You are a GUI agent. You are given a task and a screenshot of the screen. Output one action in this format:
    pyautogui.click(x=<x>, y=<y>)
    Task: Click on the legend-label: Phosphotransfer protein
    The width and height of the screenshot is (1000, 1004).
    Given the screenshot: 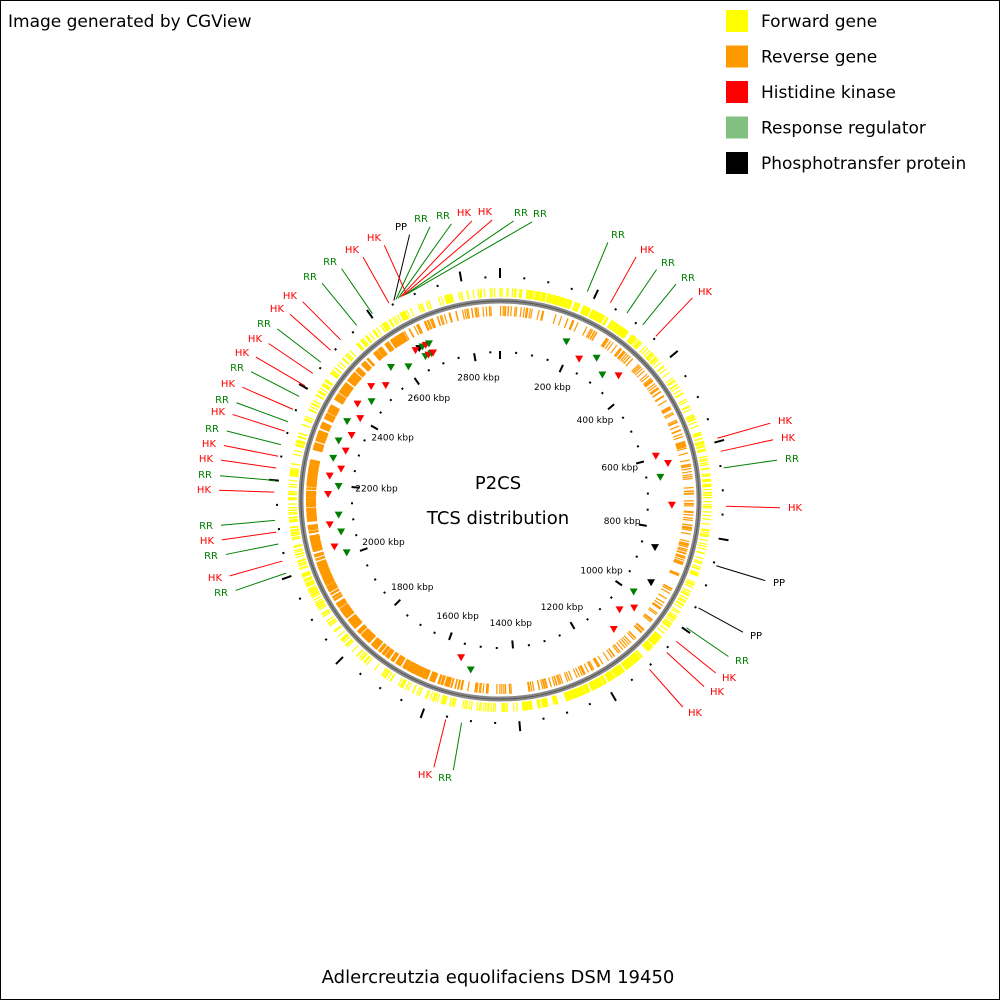 What is the action you would take?
    pyautogui.click(x=863, y=164)
    